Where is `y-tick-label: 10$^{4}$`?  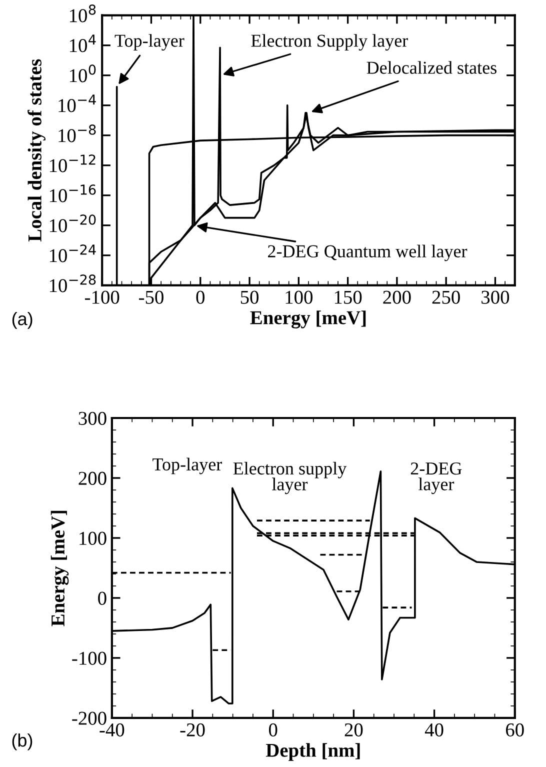 y-tick-label: 10$^{4}$ is located at coordinates (83, 43).